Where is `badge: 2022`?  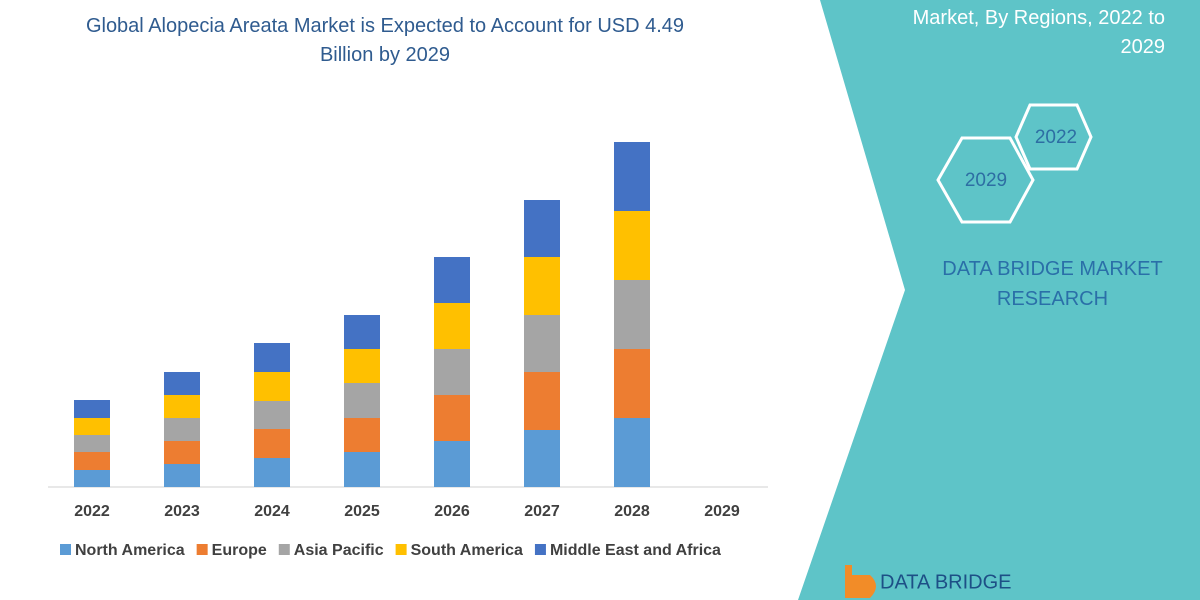
badge: 2022 is located at coordinates (1056, 137).